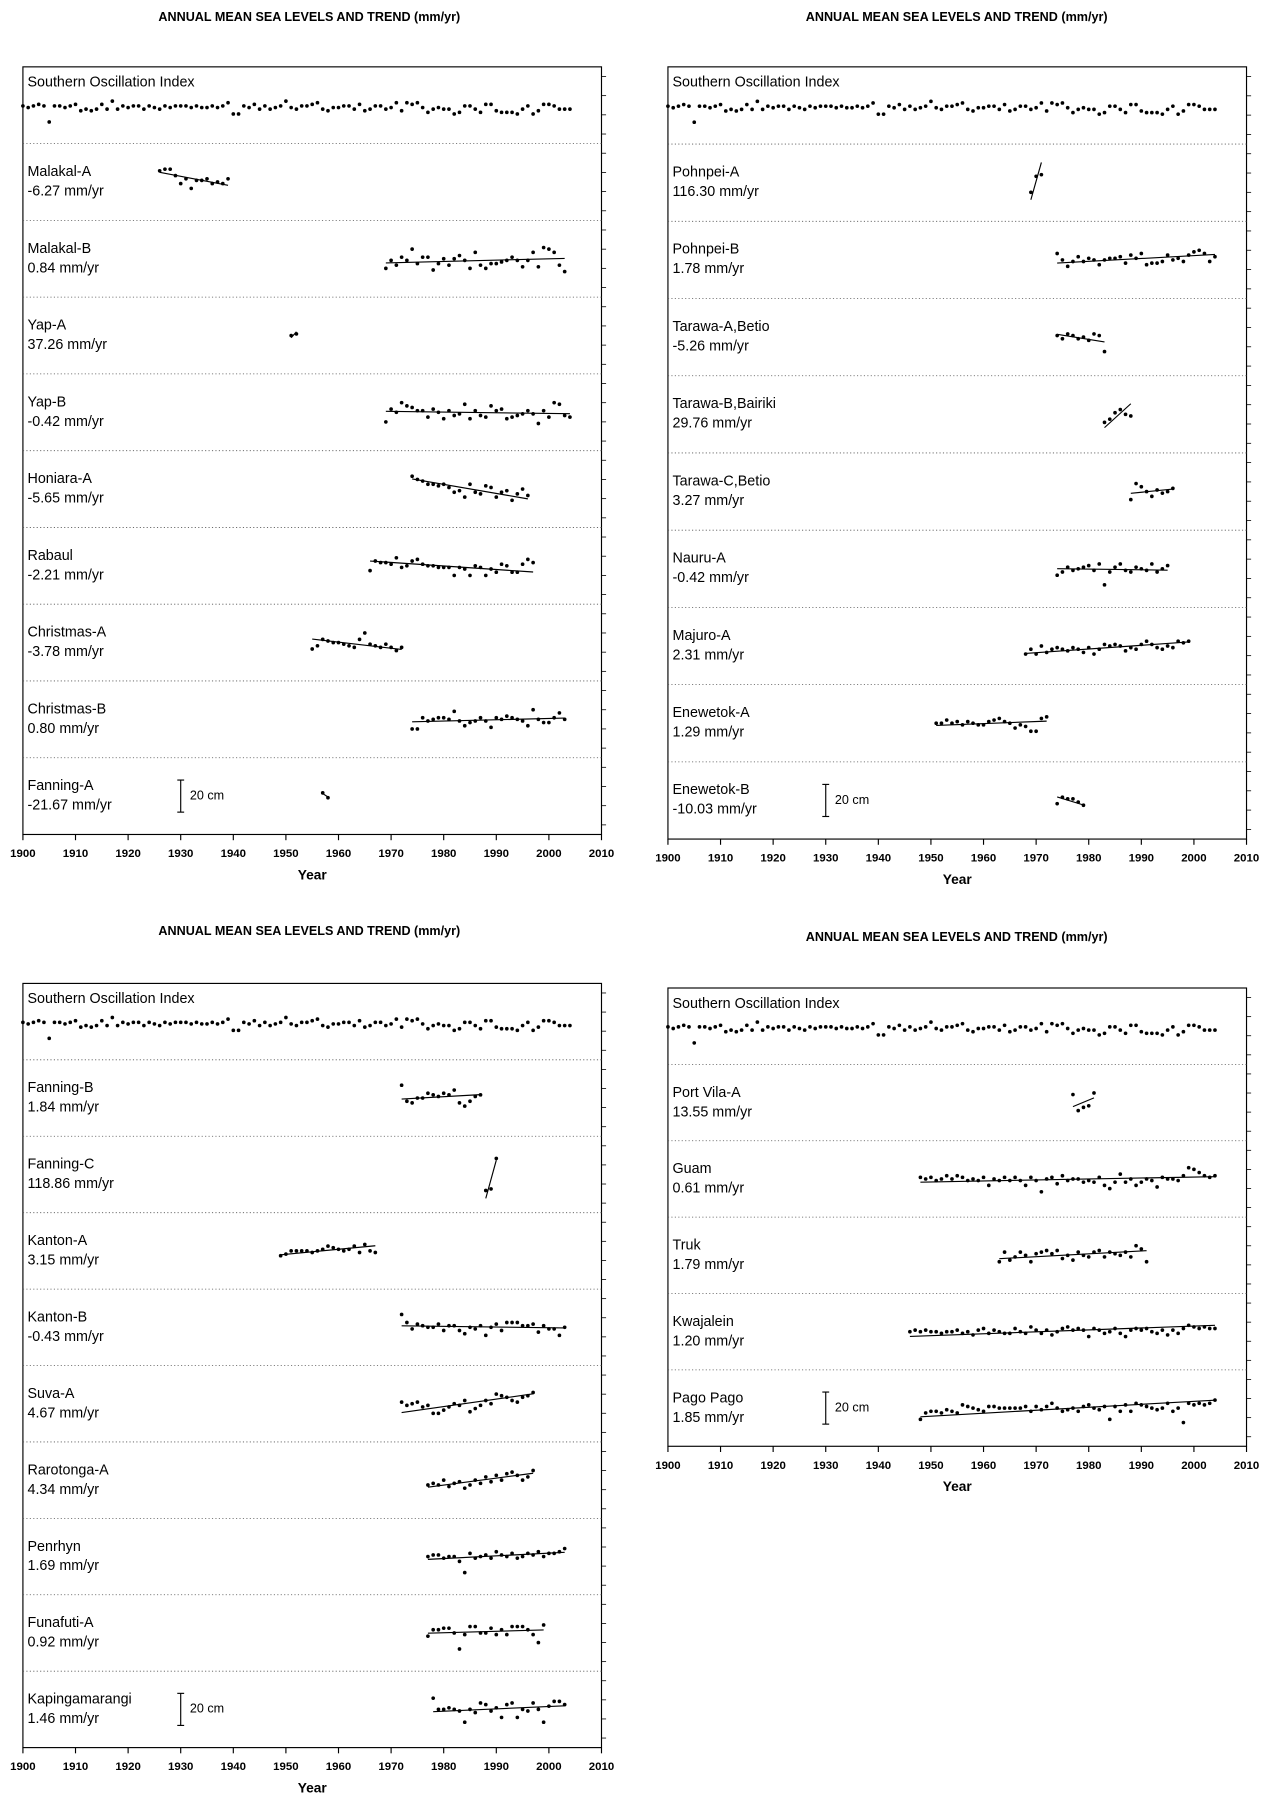  Describe the element at coordinates (60, 1623) in the screenshot. I see `station-name: Funafuti-A` at that location.